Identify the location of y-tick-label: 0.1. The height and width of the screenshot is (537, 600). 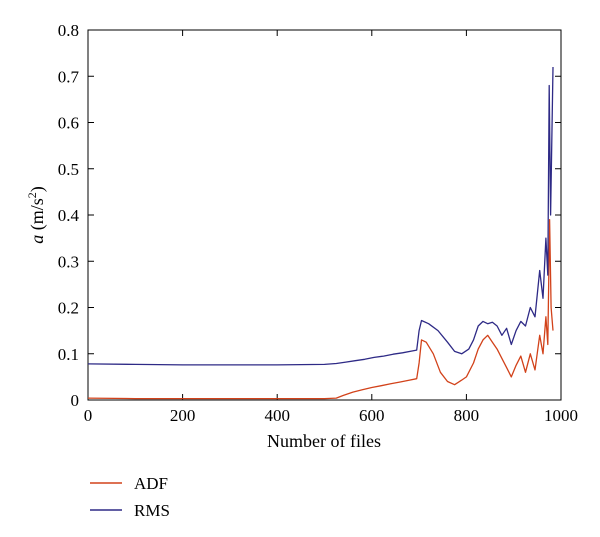
(68, 354).